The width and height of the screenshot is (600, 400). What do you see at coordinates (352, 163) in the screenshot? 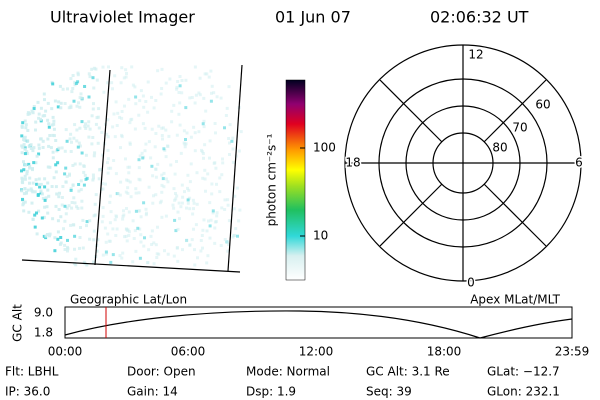
I see `clock-label: 18` at bounding box center [352, 163].